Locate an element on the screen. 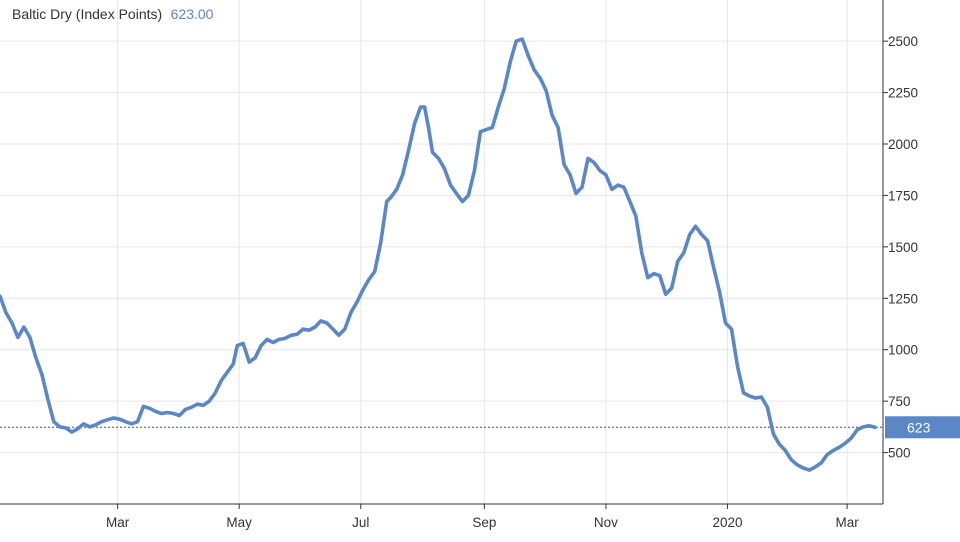 Image resolution: width=960 pixels, height=542 pixels. x-tick-label-1: May is located at coordinates (239, 522).